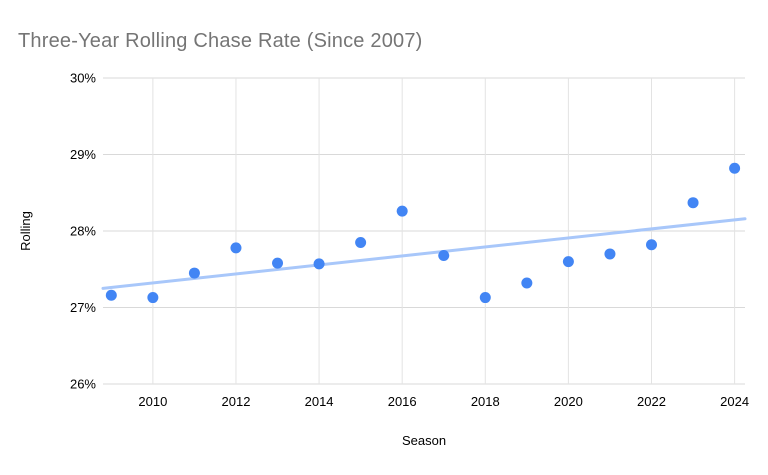  What do you see at coordinates (236, 401) in the screenshot?
I see `x-tick-label: 2012` at bounding box center [236, 401].